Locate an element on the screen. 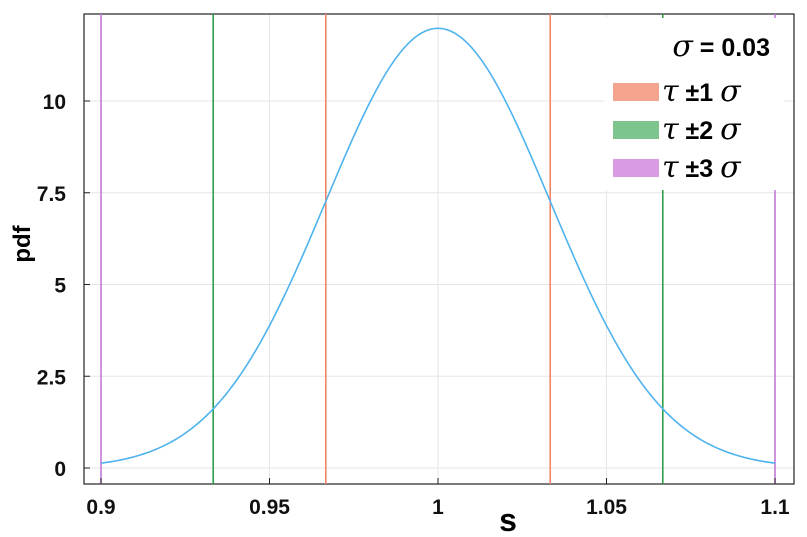  legend-range-text: ±1 is located at coordinates (700, 93).